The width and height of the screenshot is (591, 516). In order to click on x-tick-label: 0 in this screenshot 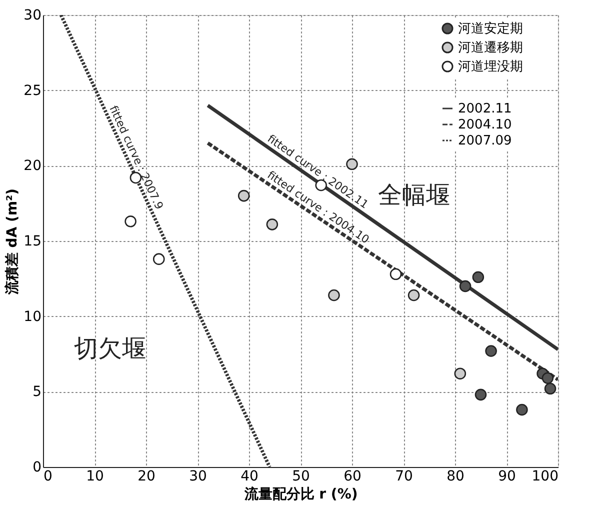, I will do `click(48, 476)`.